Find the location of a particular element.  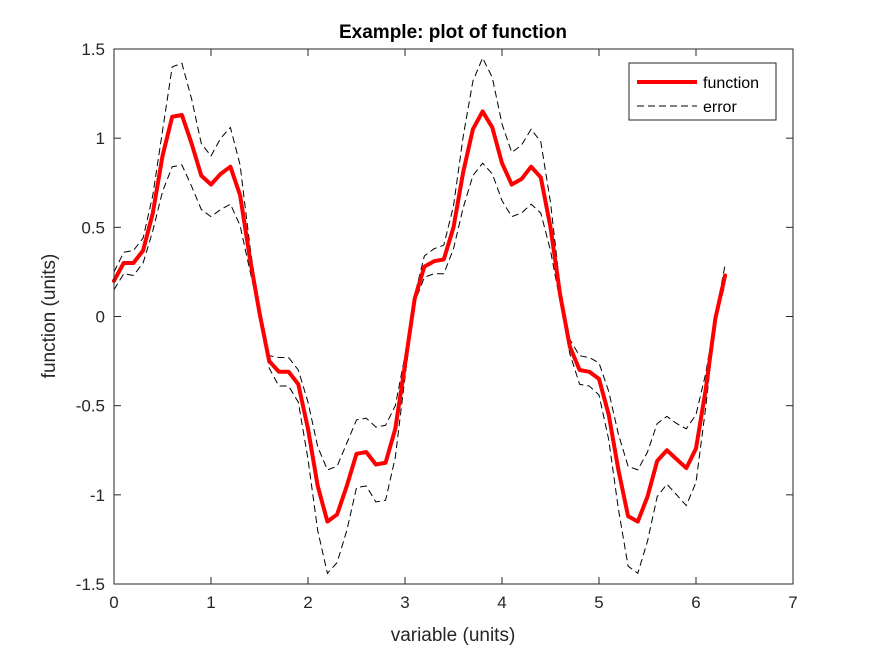

y-tick-label: 1 is located at coordinates (100, 138).